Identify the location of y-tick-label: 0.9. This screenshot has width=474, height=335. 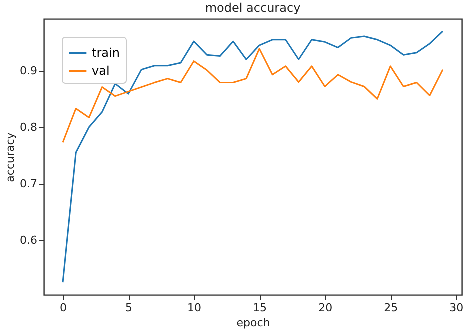
(29, 71).